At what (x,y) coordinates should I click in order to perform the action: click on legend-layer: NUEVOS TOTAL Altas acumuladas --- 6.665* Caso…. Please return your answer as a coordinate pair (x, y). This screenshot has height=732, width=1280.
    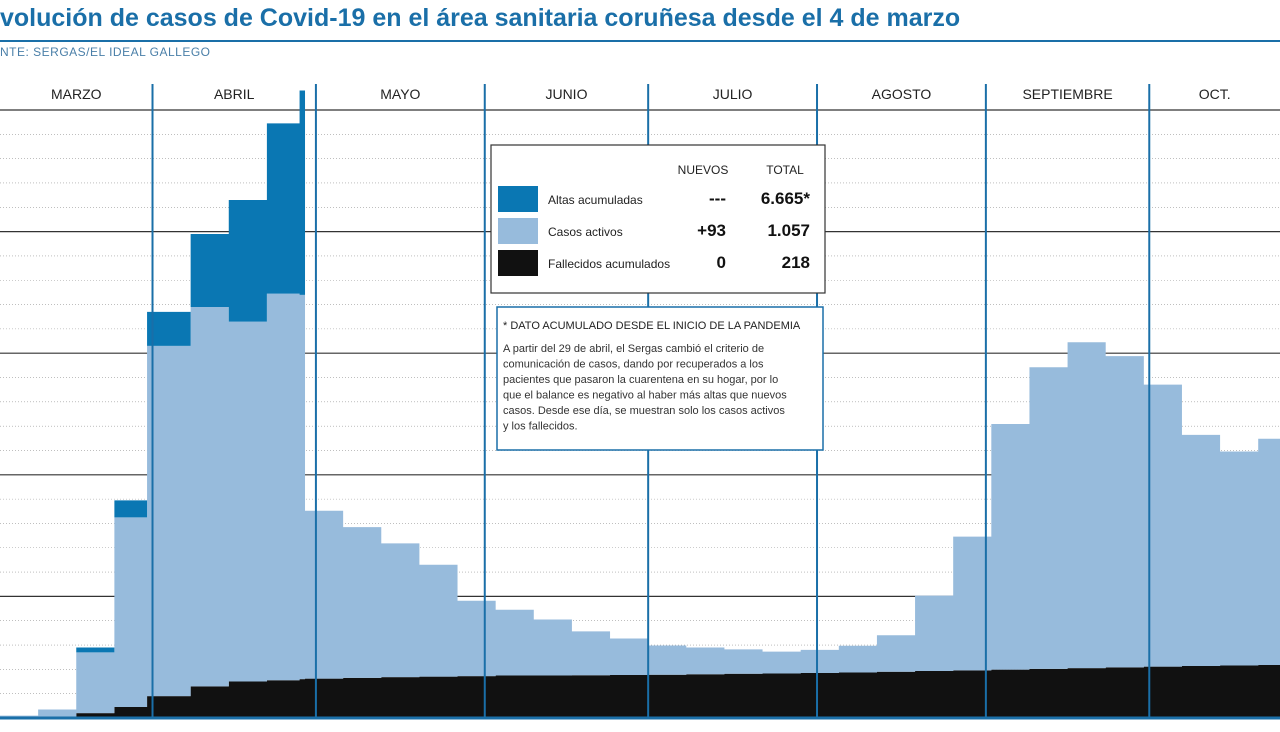
    Looking at the image, I should click on (658, 219).